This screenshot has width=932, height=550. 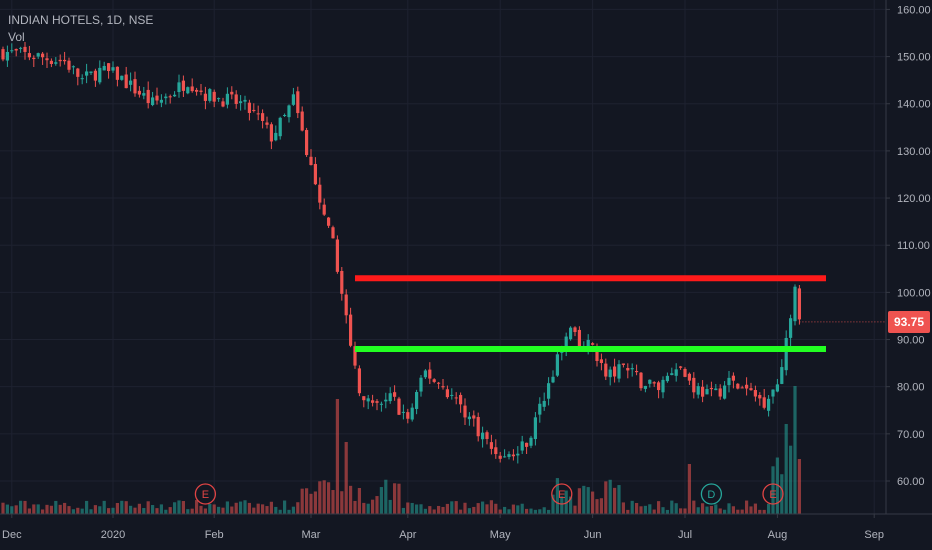 I want to click on earnings-marker: E, so click(x=205, y=494).